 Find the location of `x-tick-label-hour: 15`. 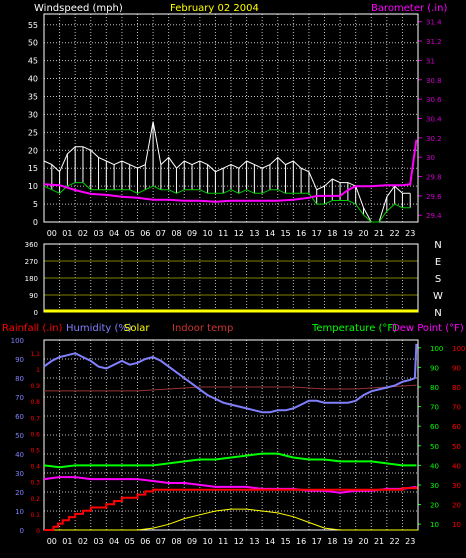

x-tick-label-hour: 15 is located at coordinates (285, 541).